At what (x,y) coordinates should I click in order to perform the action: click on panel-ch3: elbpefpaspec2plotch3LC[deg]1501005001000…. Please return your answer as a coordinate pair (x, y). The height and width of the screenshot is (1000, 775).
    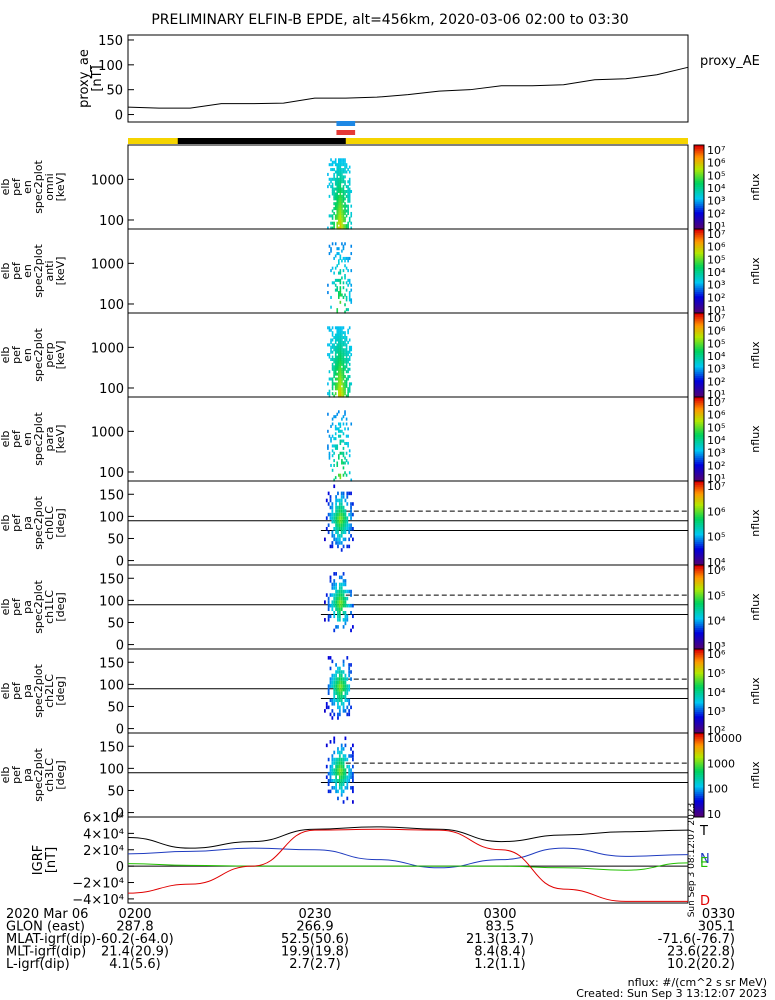
    Looking at the image, I should click on (381, 777).